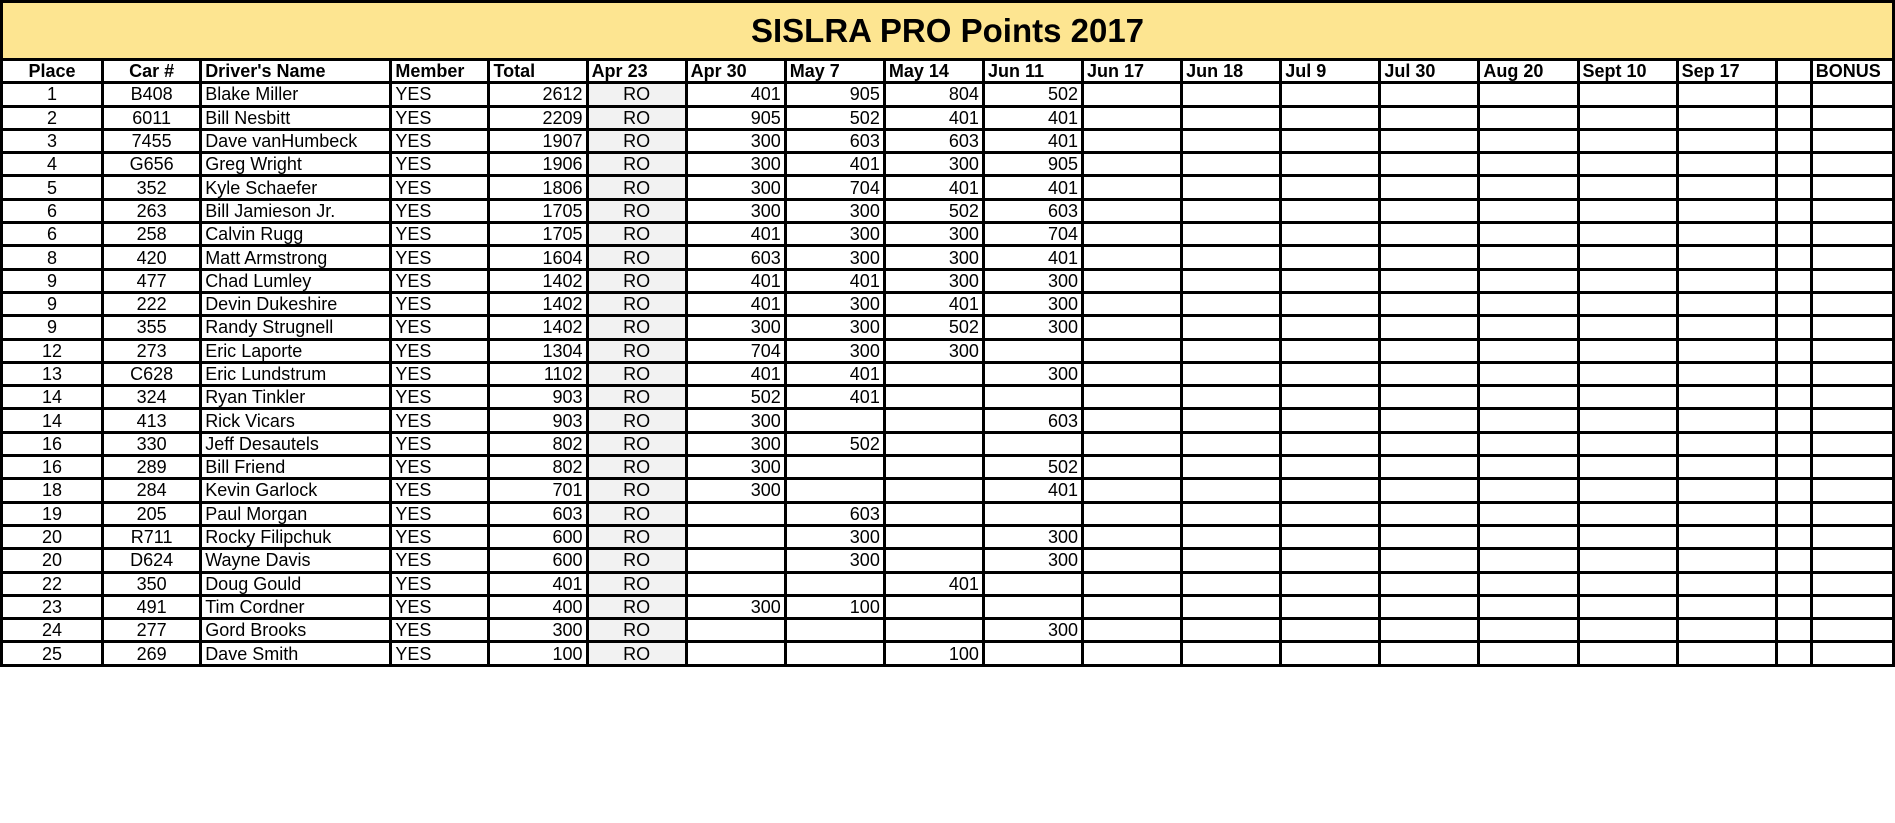  Describe the element at coordinates (1033, 94) in the screenshot. I see `cell-jun11: 502` at that location.